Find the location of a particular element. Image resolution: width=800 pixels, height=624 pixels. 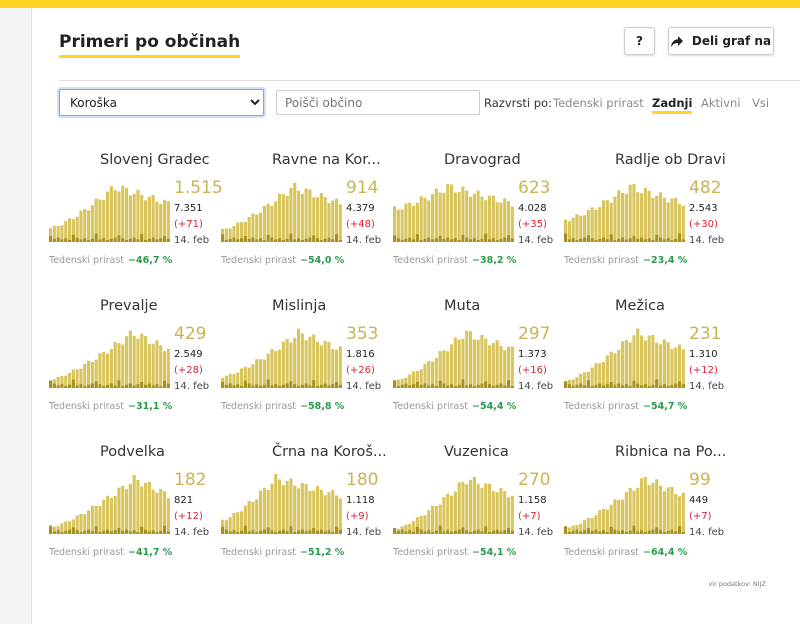

daily-increase-value: (+35) is located at coordinates (532, 224).